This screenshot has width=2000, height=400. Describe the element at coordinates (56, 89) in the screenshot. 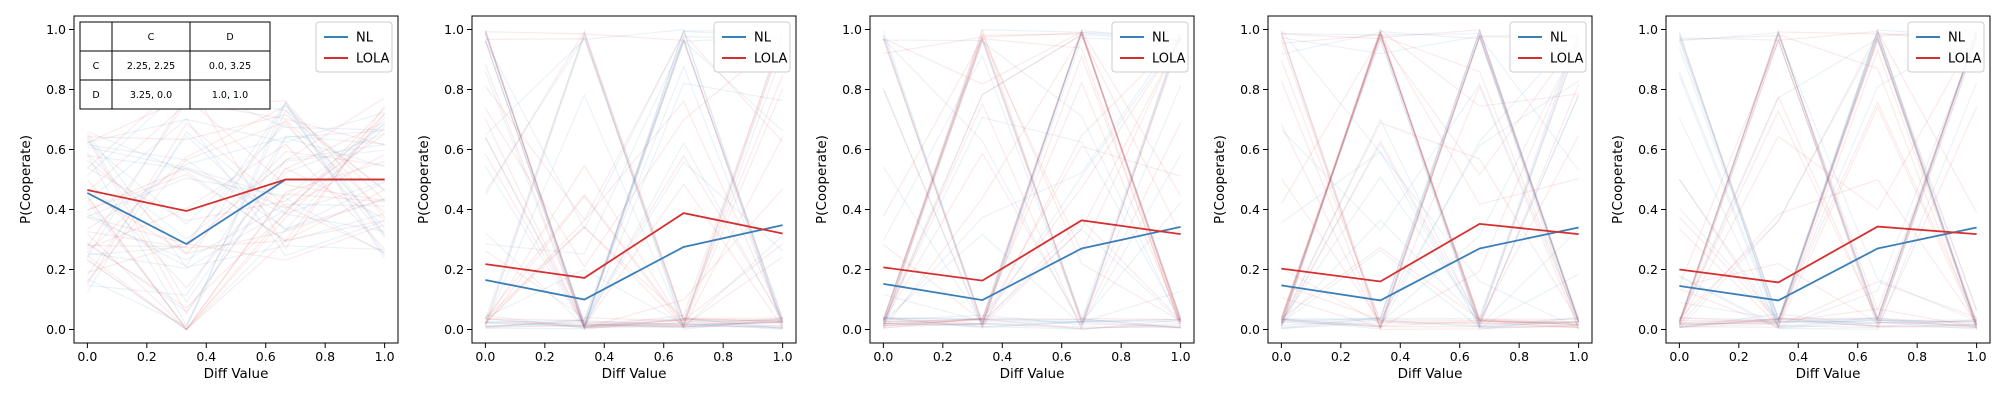

I see `y-tick-label: 0.8` at that location.